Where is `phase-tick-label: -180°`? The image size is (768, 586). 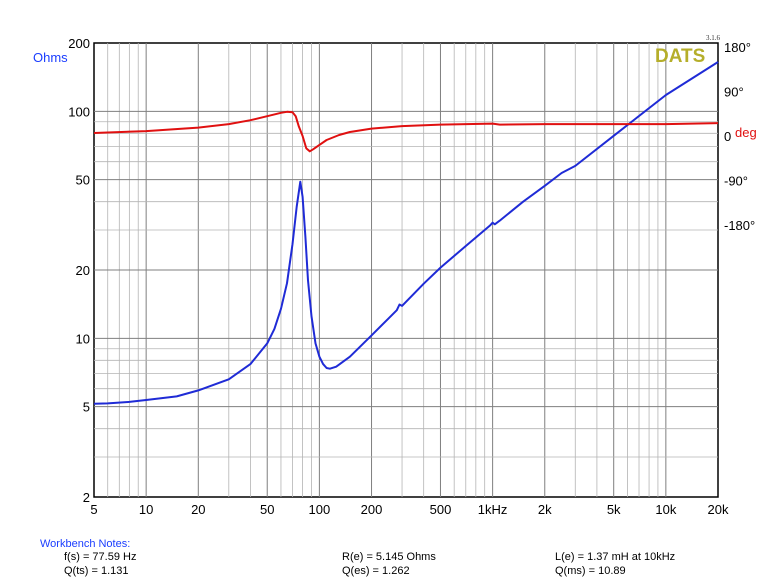 phase-tick-label: -180° is located at coordinates (739, 225).